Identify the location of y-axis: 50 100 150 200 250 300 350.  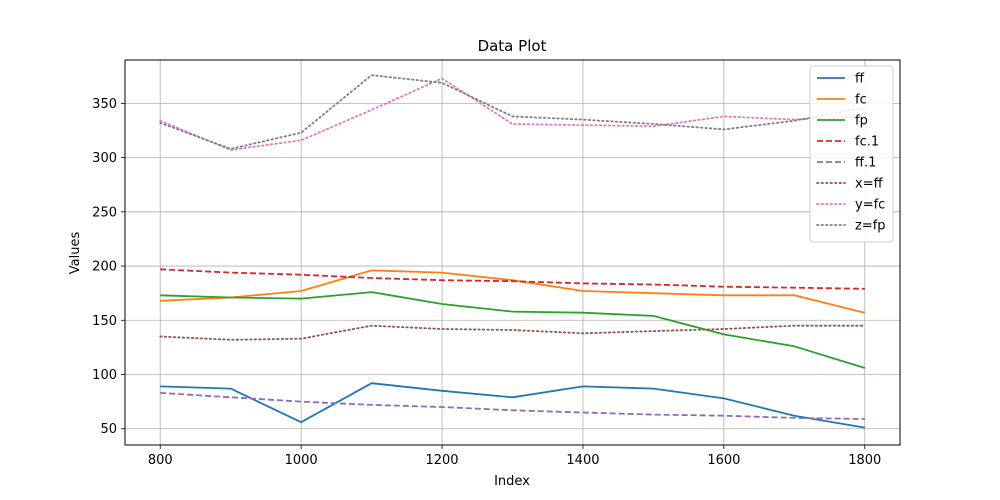
(108, 267).